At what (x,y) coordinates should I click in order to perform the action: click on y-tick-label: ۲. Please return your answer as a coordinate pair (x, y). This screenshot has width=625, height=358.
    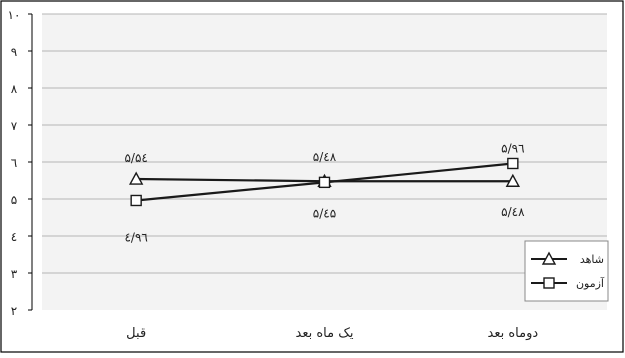
    Looking at the image, I should click on (14, 311).